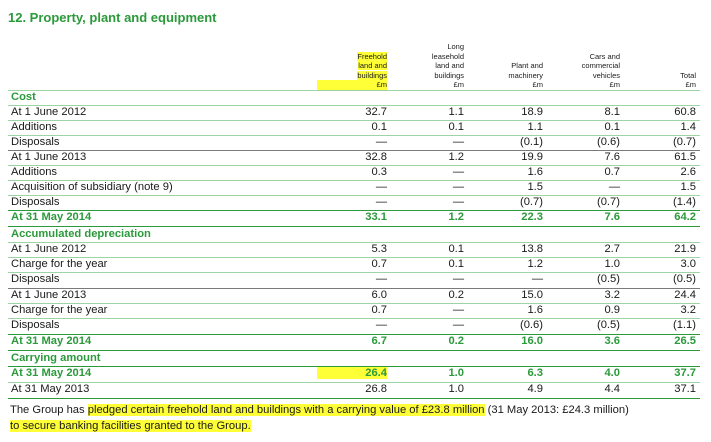 Image resolution: width=711 pixels, height=442 pixels. What do you see at coordinates (354, 112) in the screenshot?
I see `table-row: At 1 June 2012 32.7 1.1 18.9 8.1 60.8` at bounding box center [354, 112].